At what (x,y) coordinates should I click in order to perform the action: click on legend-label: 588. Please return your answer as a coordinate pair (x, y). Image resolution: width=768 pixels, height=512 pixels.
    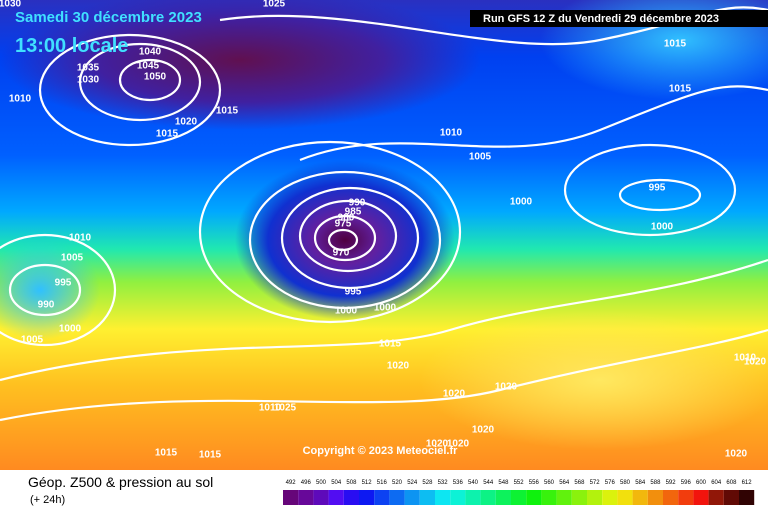
    Looking at the image, I should click on (655, 483).